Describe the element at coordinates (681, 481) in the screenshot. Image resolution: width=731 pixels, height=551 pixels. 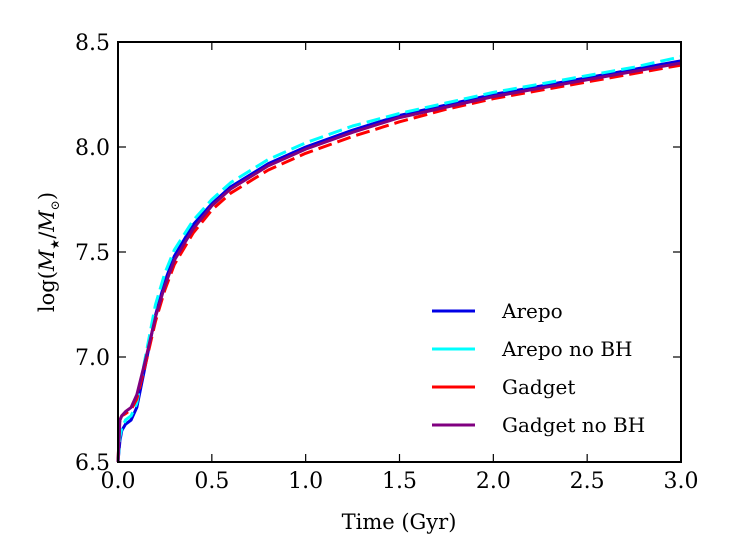
I see `x-tick-label: 3.0` at that location.